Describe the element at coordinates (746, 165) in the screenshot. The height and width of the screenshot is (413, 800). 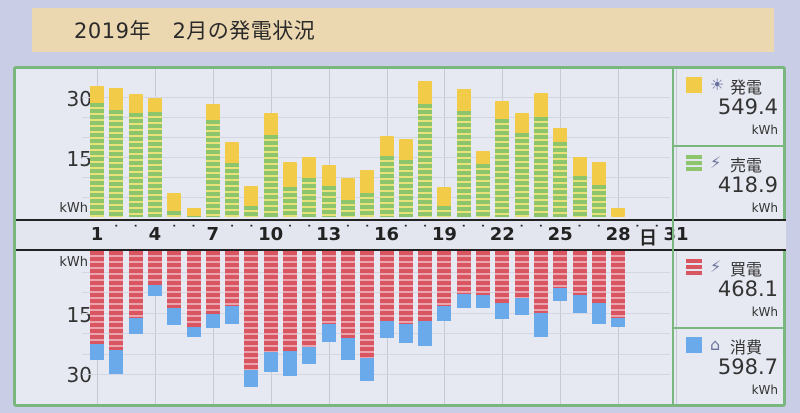
I see `sold-label: 売電` at that location.